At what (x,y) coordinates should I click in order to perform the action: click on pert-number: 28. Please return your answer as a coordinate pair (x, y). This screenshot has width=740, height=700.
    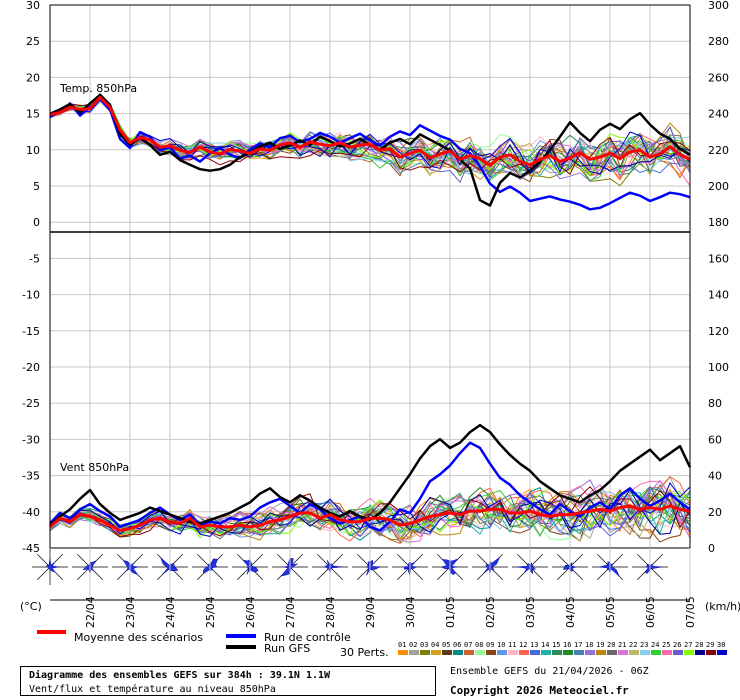
    Looking at the image, I should click on (699, 645).